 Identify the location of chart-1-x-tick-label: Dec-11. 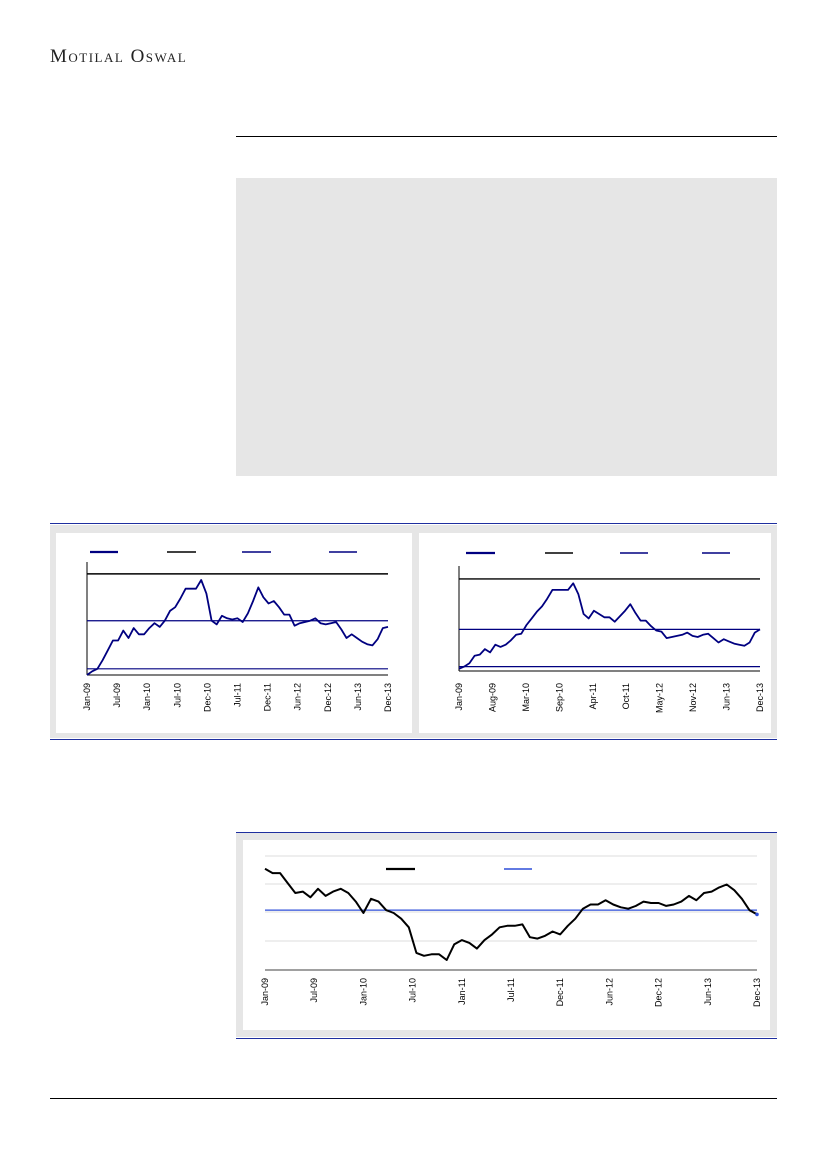
(268, 697).